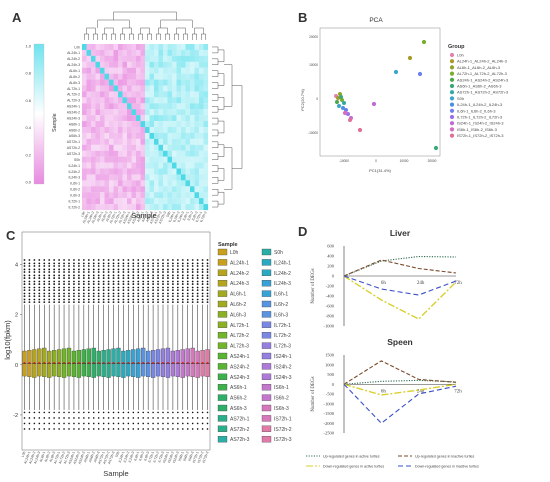 The width and height of the screenshot is (550, 482). I want to click on line-ytick-label: 0, so click(333, 384).